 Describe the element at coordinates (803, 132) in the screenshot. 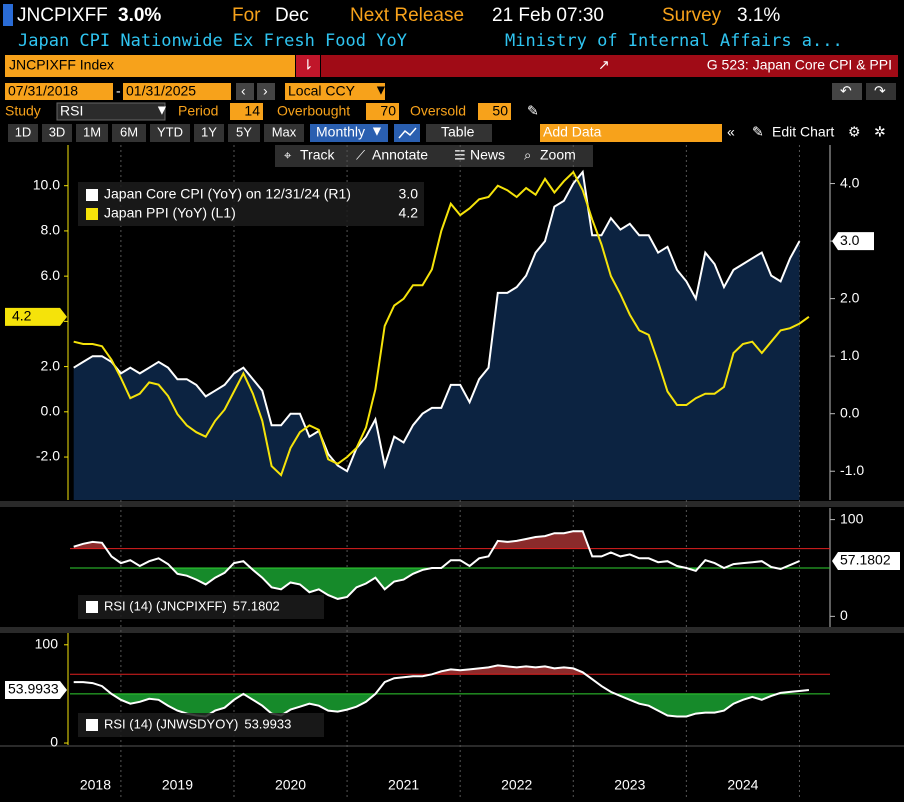

I see `edit-chart: Edit Chart` at that location.